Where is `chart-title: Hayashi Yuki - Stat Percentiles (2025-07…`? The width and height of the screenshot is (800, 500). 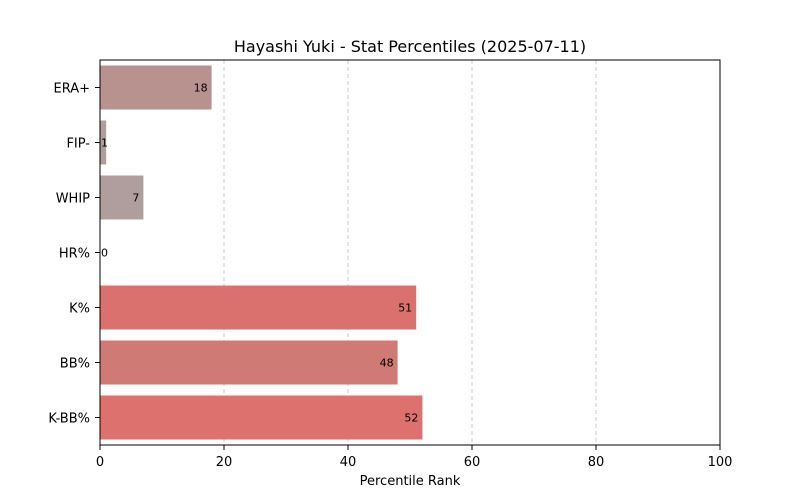 chart-title: Hayashi Yuki - Stat Percentiles (2025-07… is located at coordinates (410, 46).